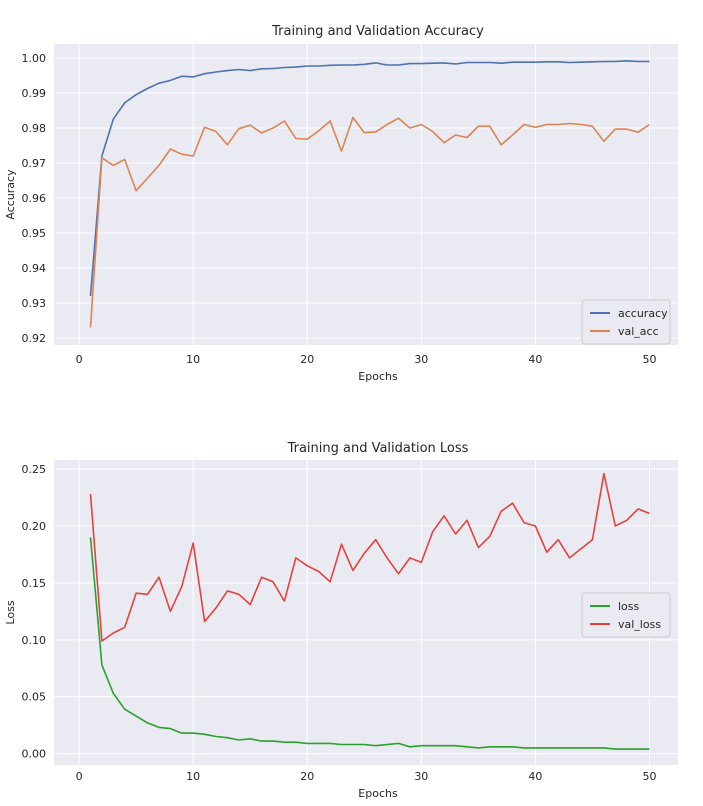 This screenshot has height=806, width=703. I want to click on legend-label: val_acc, so click(638, 331).